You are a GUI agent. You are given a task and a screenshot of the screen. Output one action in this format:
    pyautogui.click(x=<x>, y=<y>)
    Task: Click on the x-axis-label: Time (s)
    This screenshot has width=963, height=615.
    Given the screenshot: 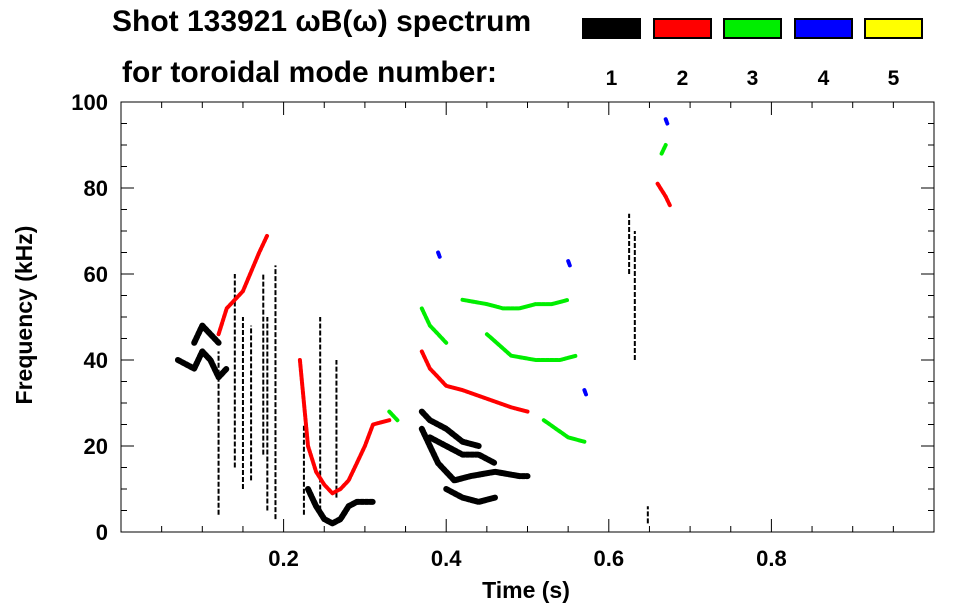 What is the action you would take?
    pyautogui.click(x=526, y=590)
    